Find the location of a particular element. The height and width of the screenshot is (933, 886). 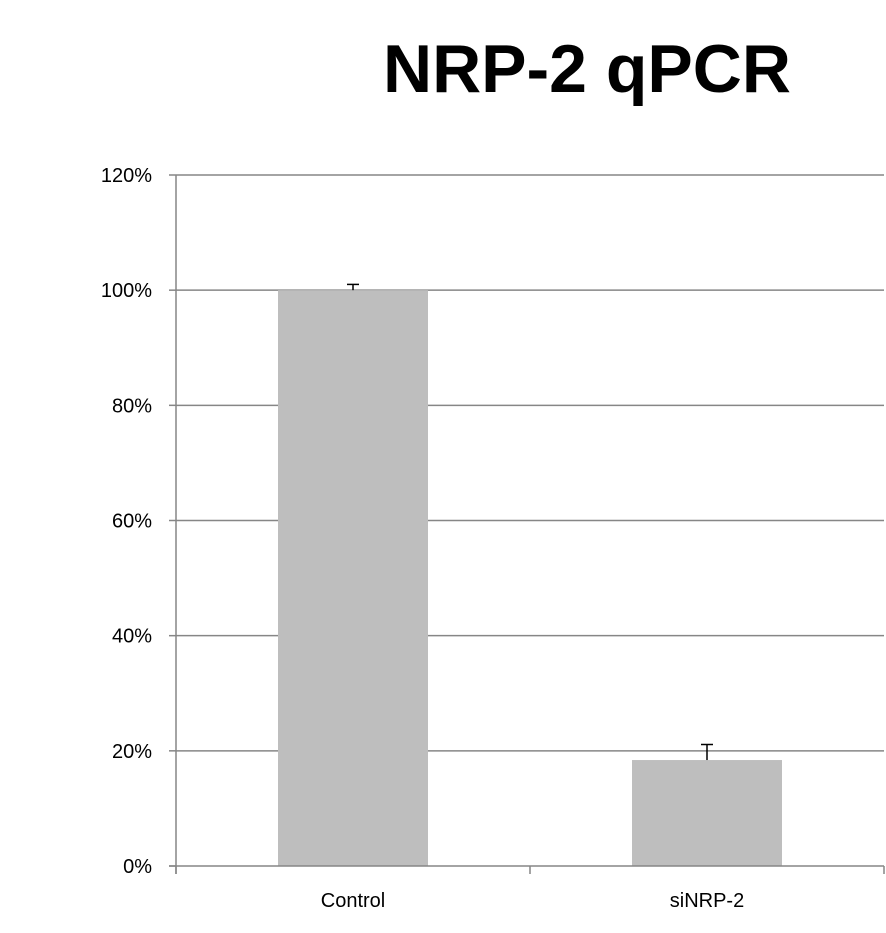

y-tick-label: 60% is located at coordinates (132, 522).